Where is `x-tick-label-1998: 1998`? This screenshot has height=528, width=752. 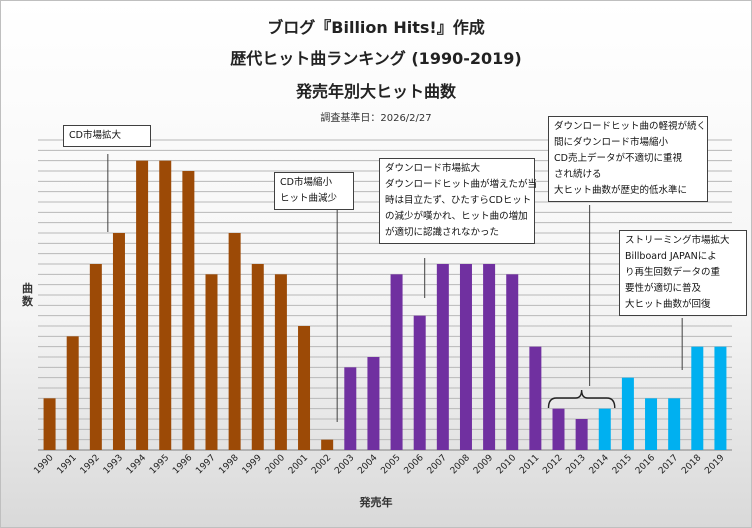
x-tick-label-1998: 1998 is located at coordinates (228, 464).